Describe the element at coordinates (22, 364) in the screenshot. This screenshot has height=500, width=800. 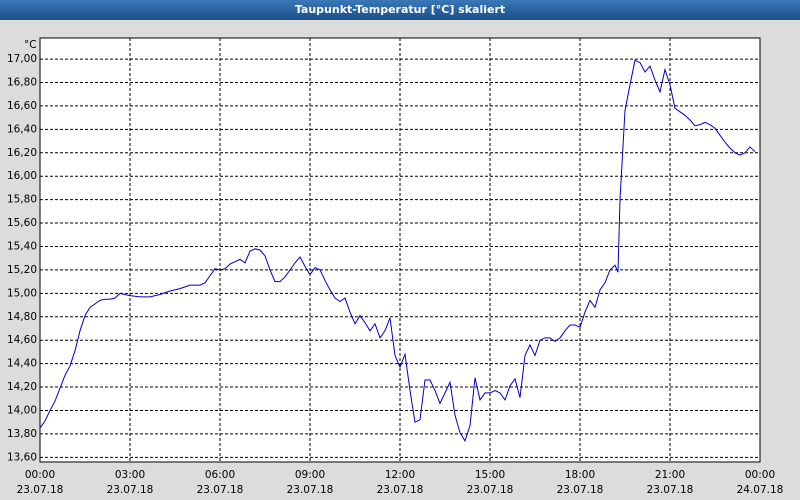
I see `y-tick-label: 14,40` at that location.